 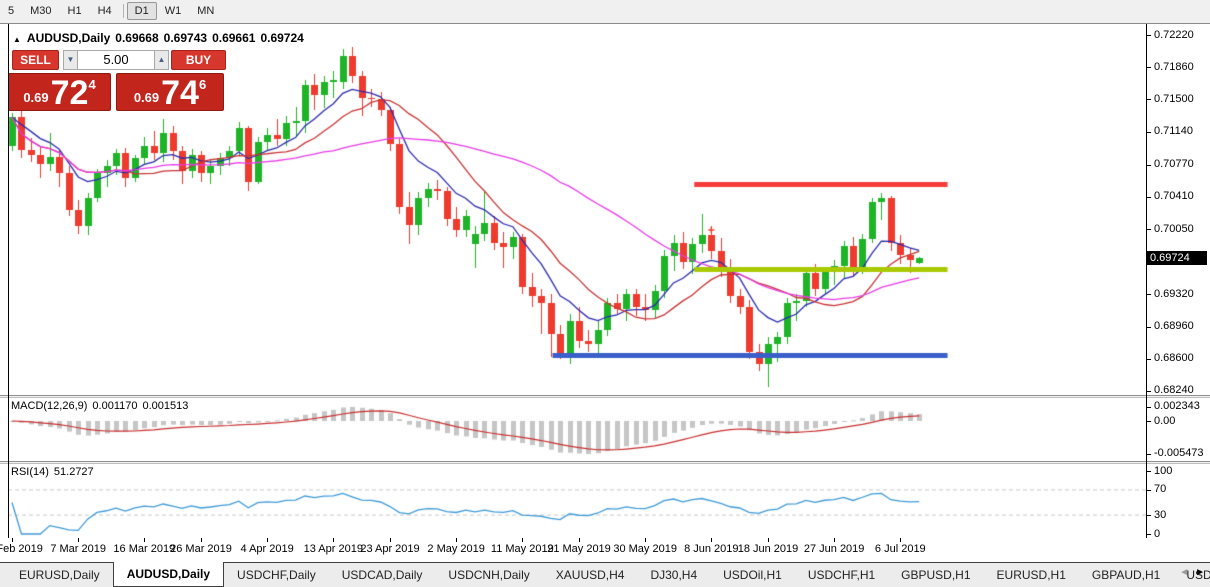 I want to click on date-axis-label: 26 Feb 2019, so click(x=21, y=549).